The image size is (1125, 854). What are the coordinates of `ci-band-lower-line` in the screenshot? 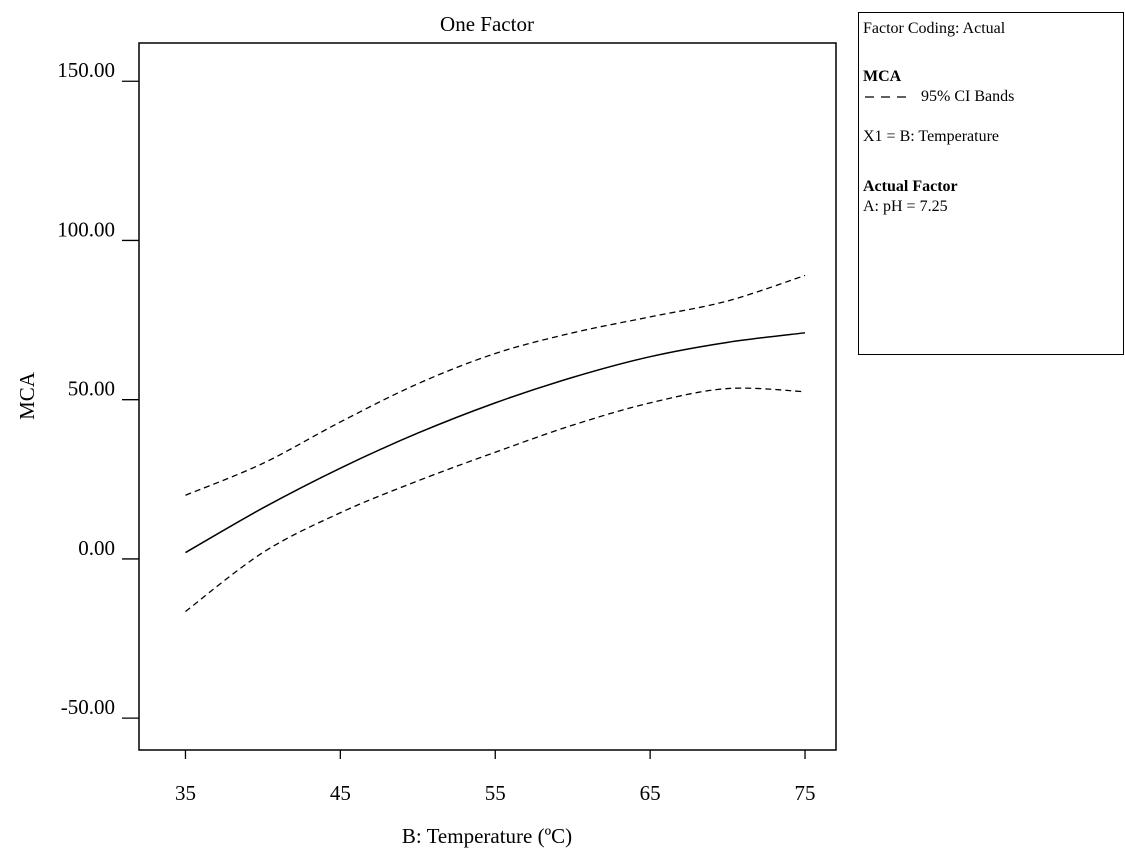 It's located at (495, 499).